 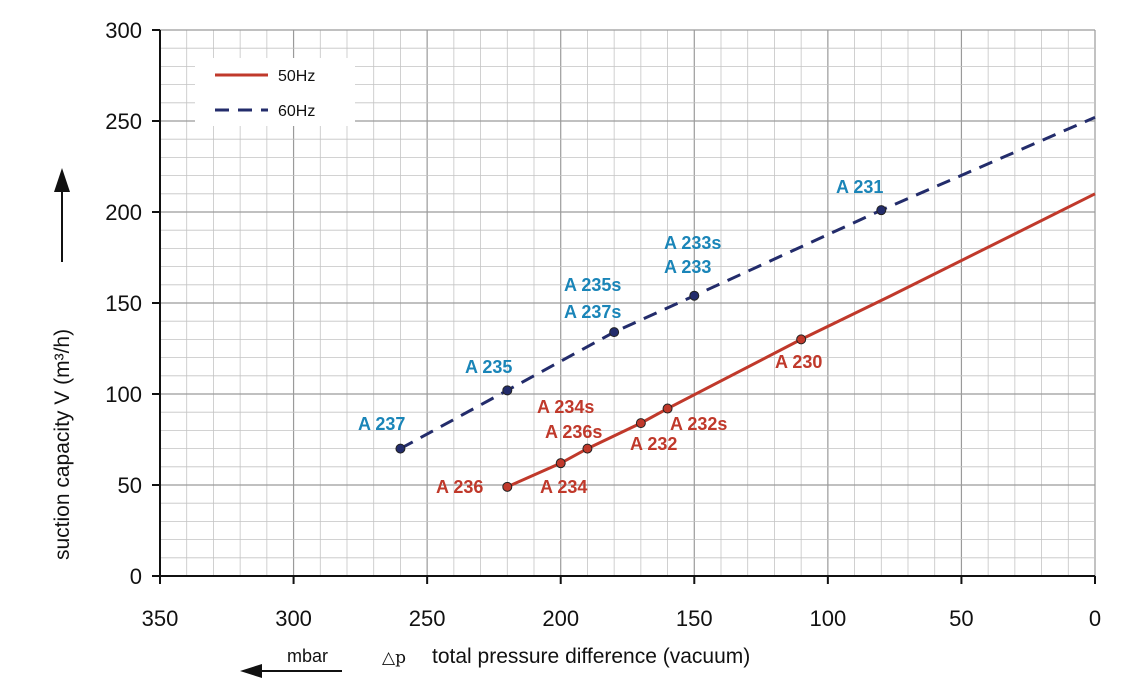 I want to click on x-axis-label: total pressure difference (vacuum), so click(x=591, y=656).